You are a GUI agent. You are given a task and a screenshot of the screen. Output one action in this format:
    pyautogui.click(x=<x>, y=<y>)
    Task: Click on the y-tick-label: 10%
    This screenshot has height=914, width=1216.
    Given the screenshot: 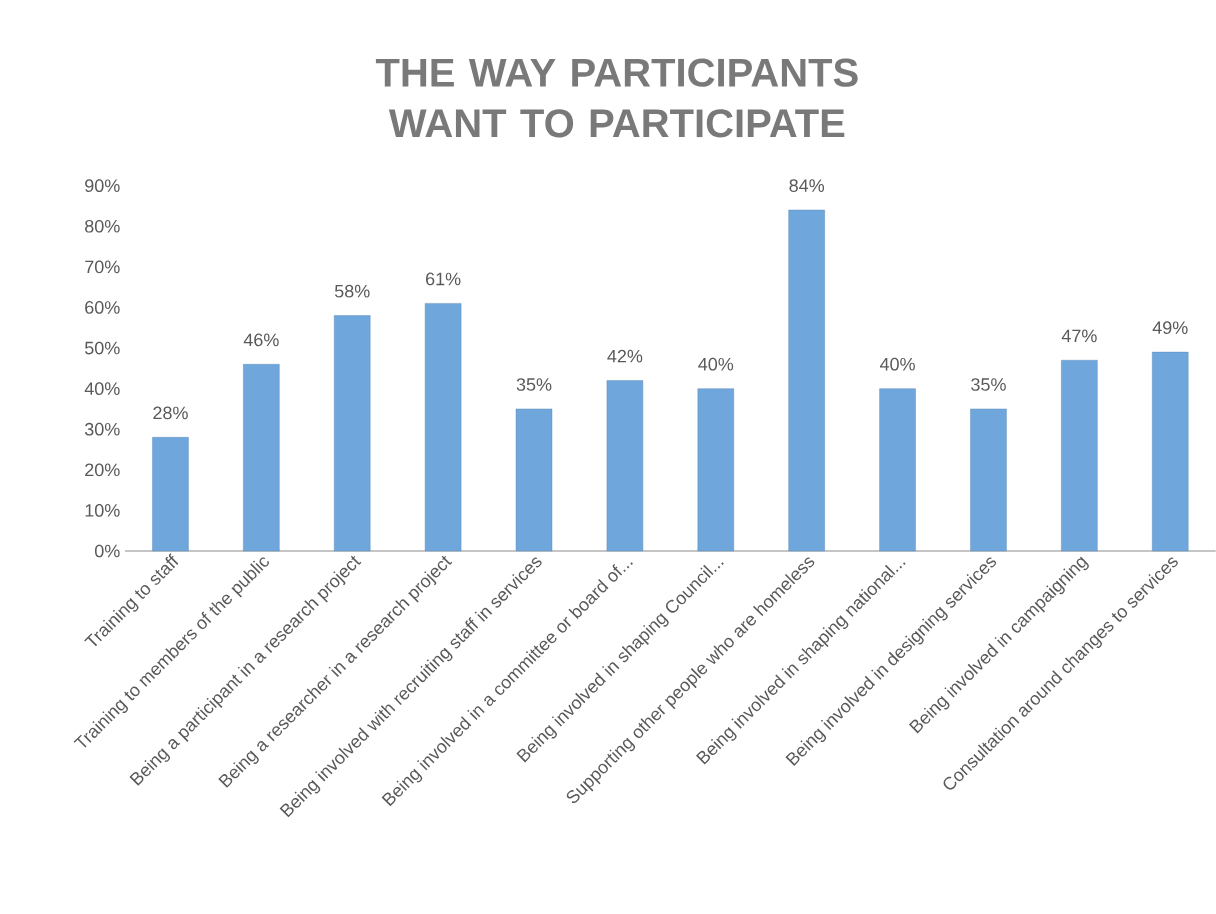 What is the action you would take?
    pyautogui.click(x=102, y=510)
    